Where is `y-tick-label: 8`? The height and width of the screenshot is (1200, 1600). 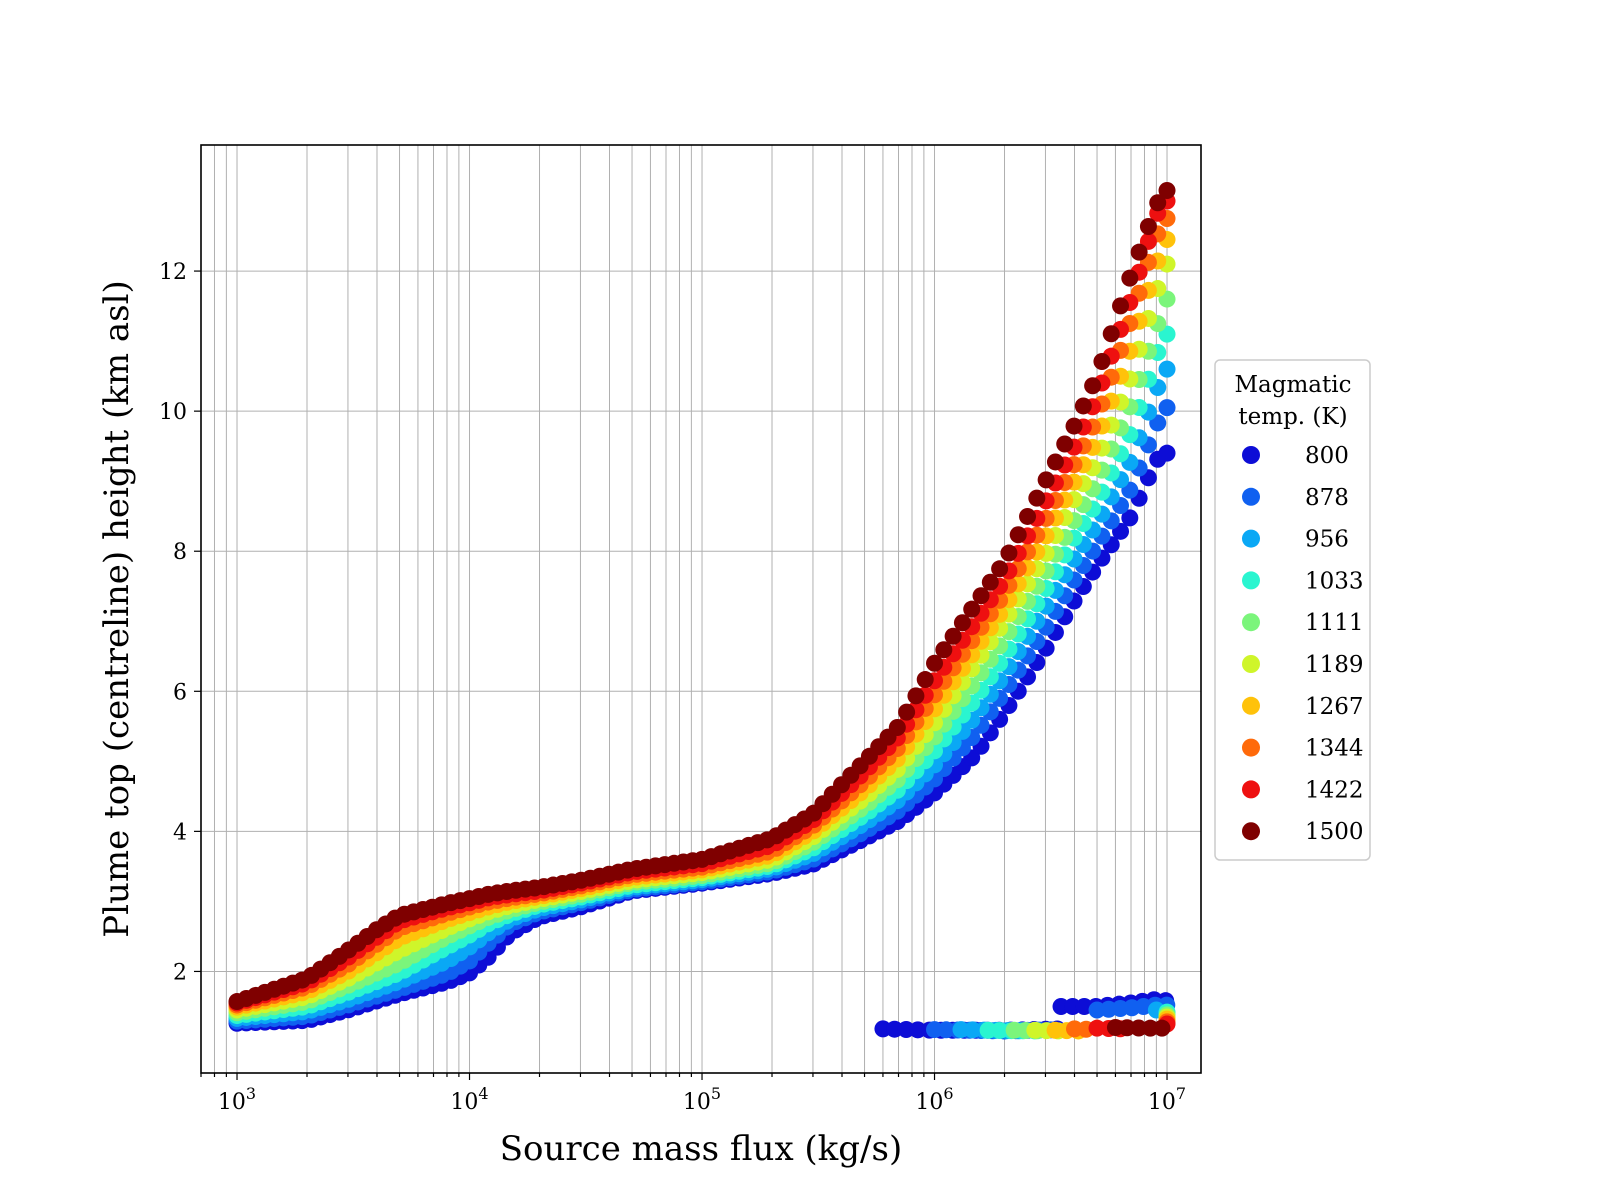
y-tick-label: 8 is located at coordinates (180, 552).